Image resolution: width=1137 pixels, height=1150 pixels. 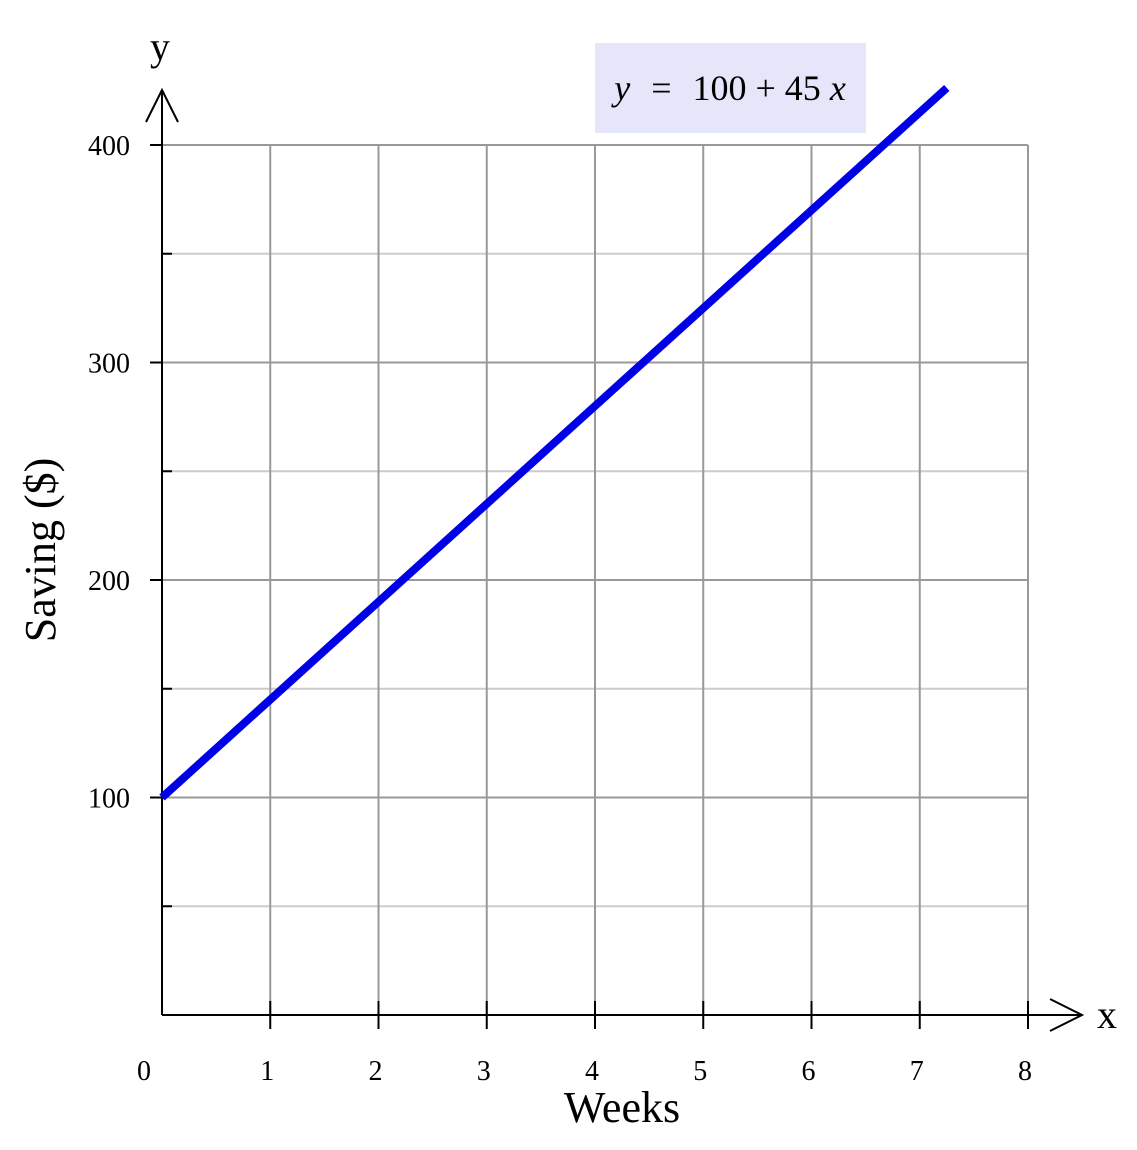 I want to click on equation-lhs: y, so click(x=620, y=88).